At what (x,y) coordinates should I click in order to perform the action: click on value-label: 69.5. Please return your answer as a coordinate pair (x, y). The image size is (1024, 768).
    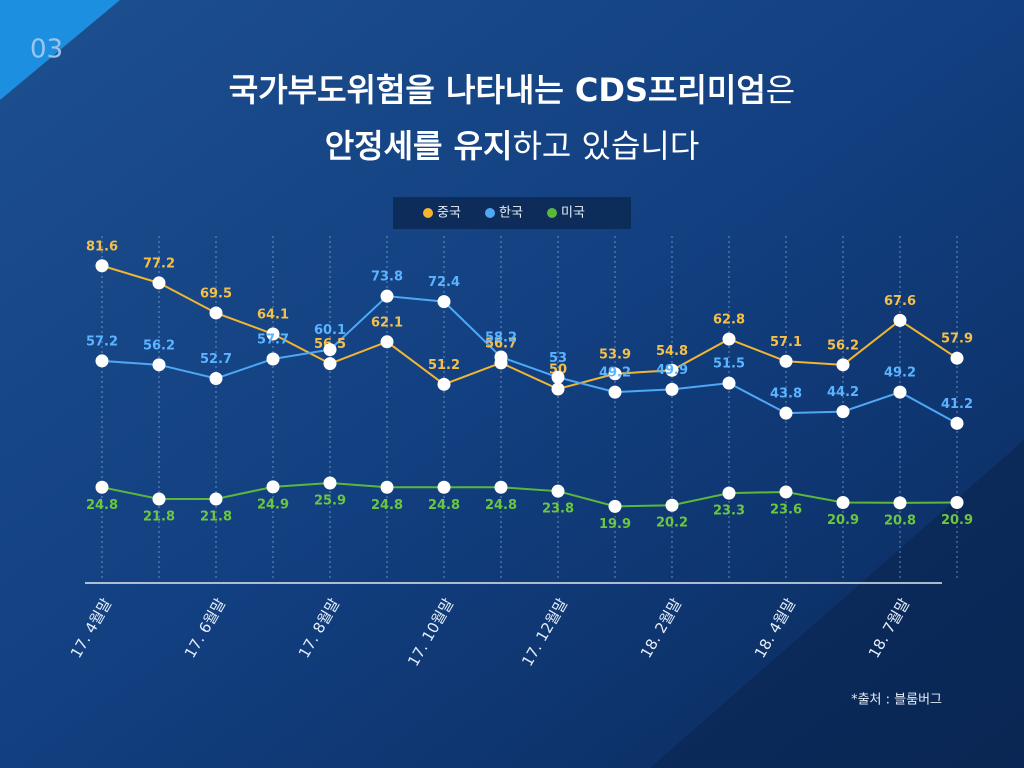
    Looking at the image, I should click on (216, 293).